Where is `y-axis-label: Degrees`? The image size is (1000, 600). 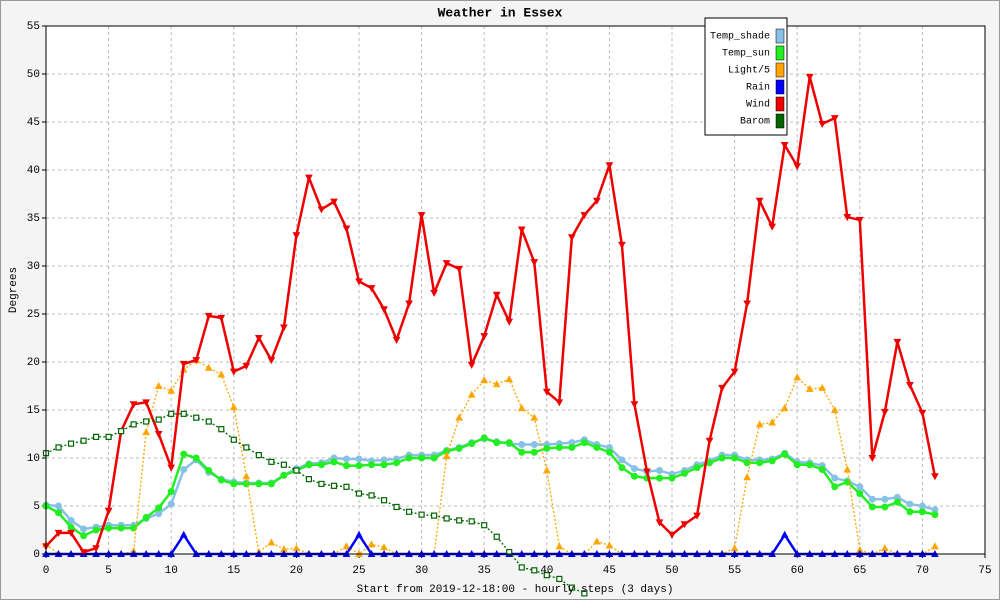 y-axis-label: Degrees is located at coordinates (14, 290).